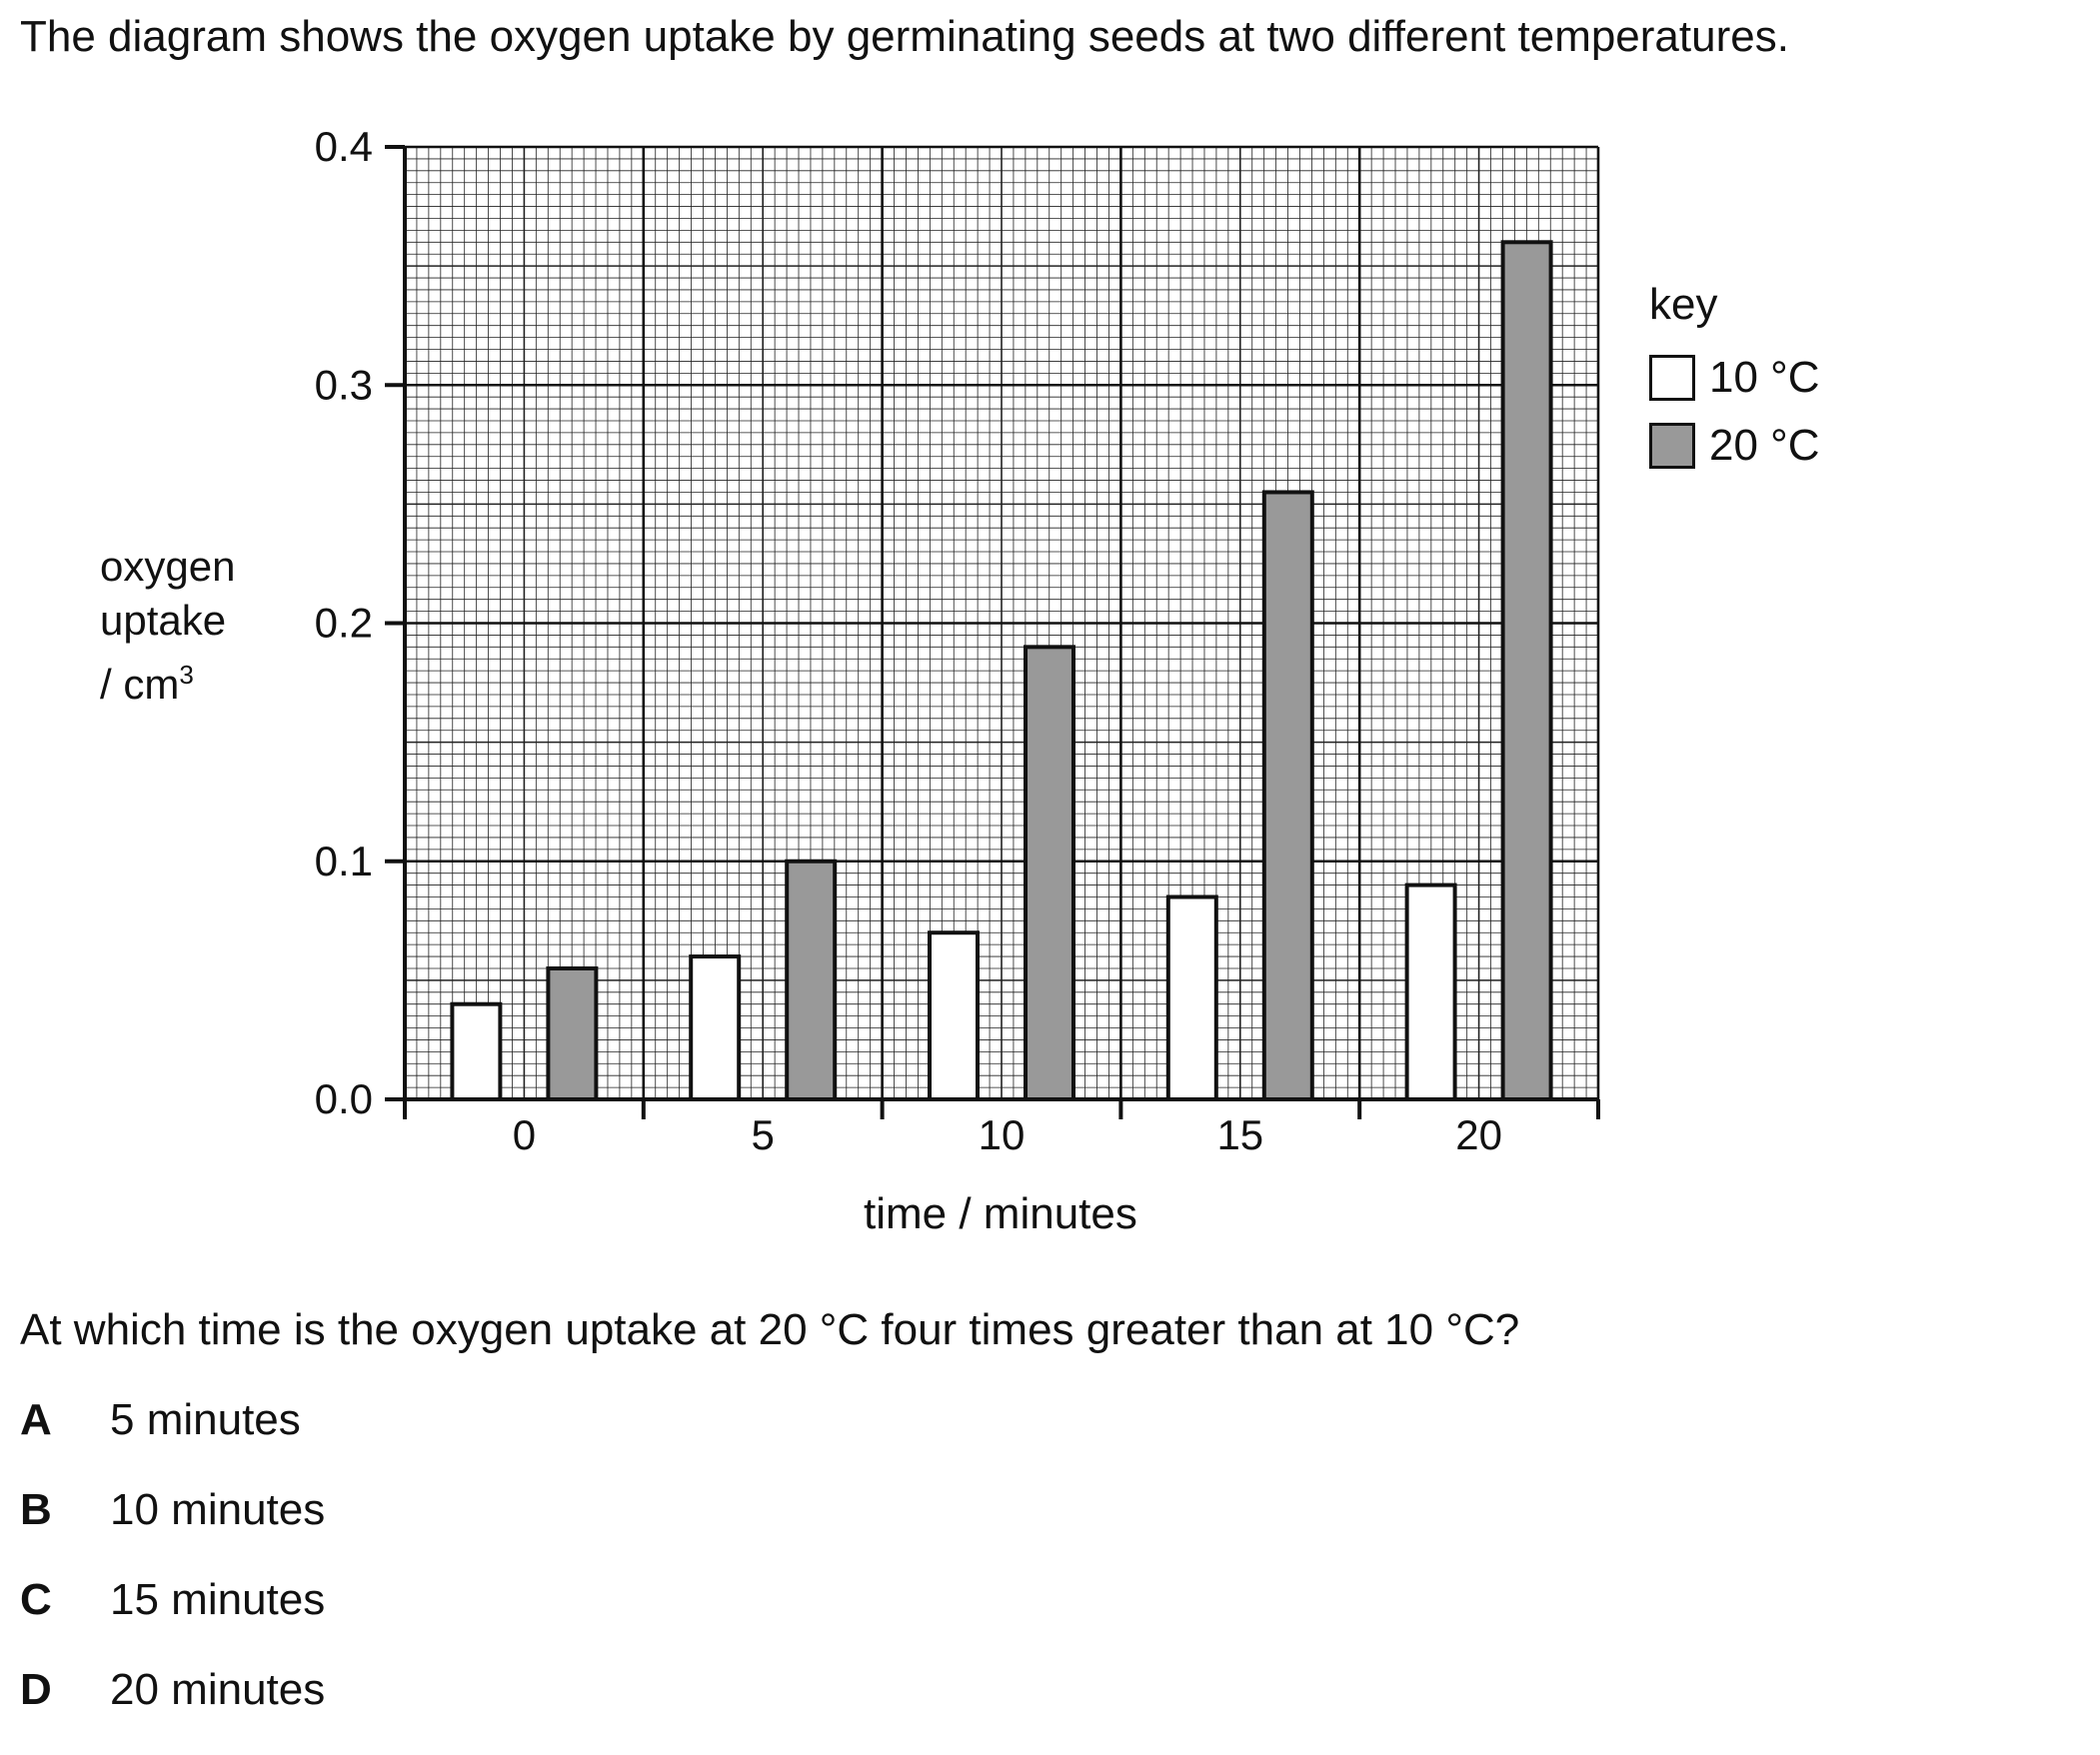 The height and width of the screenshot is (1755, 2100). Describe the element at coordinates (1000, 1213) in the screenshot. I see `x-axis-label: time / minutes` at that location.